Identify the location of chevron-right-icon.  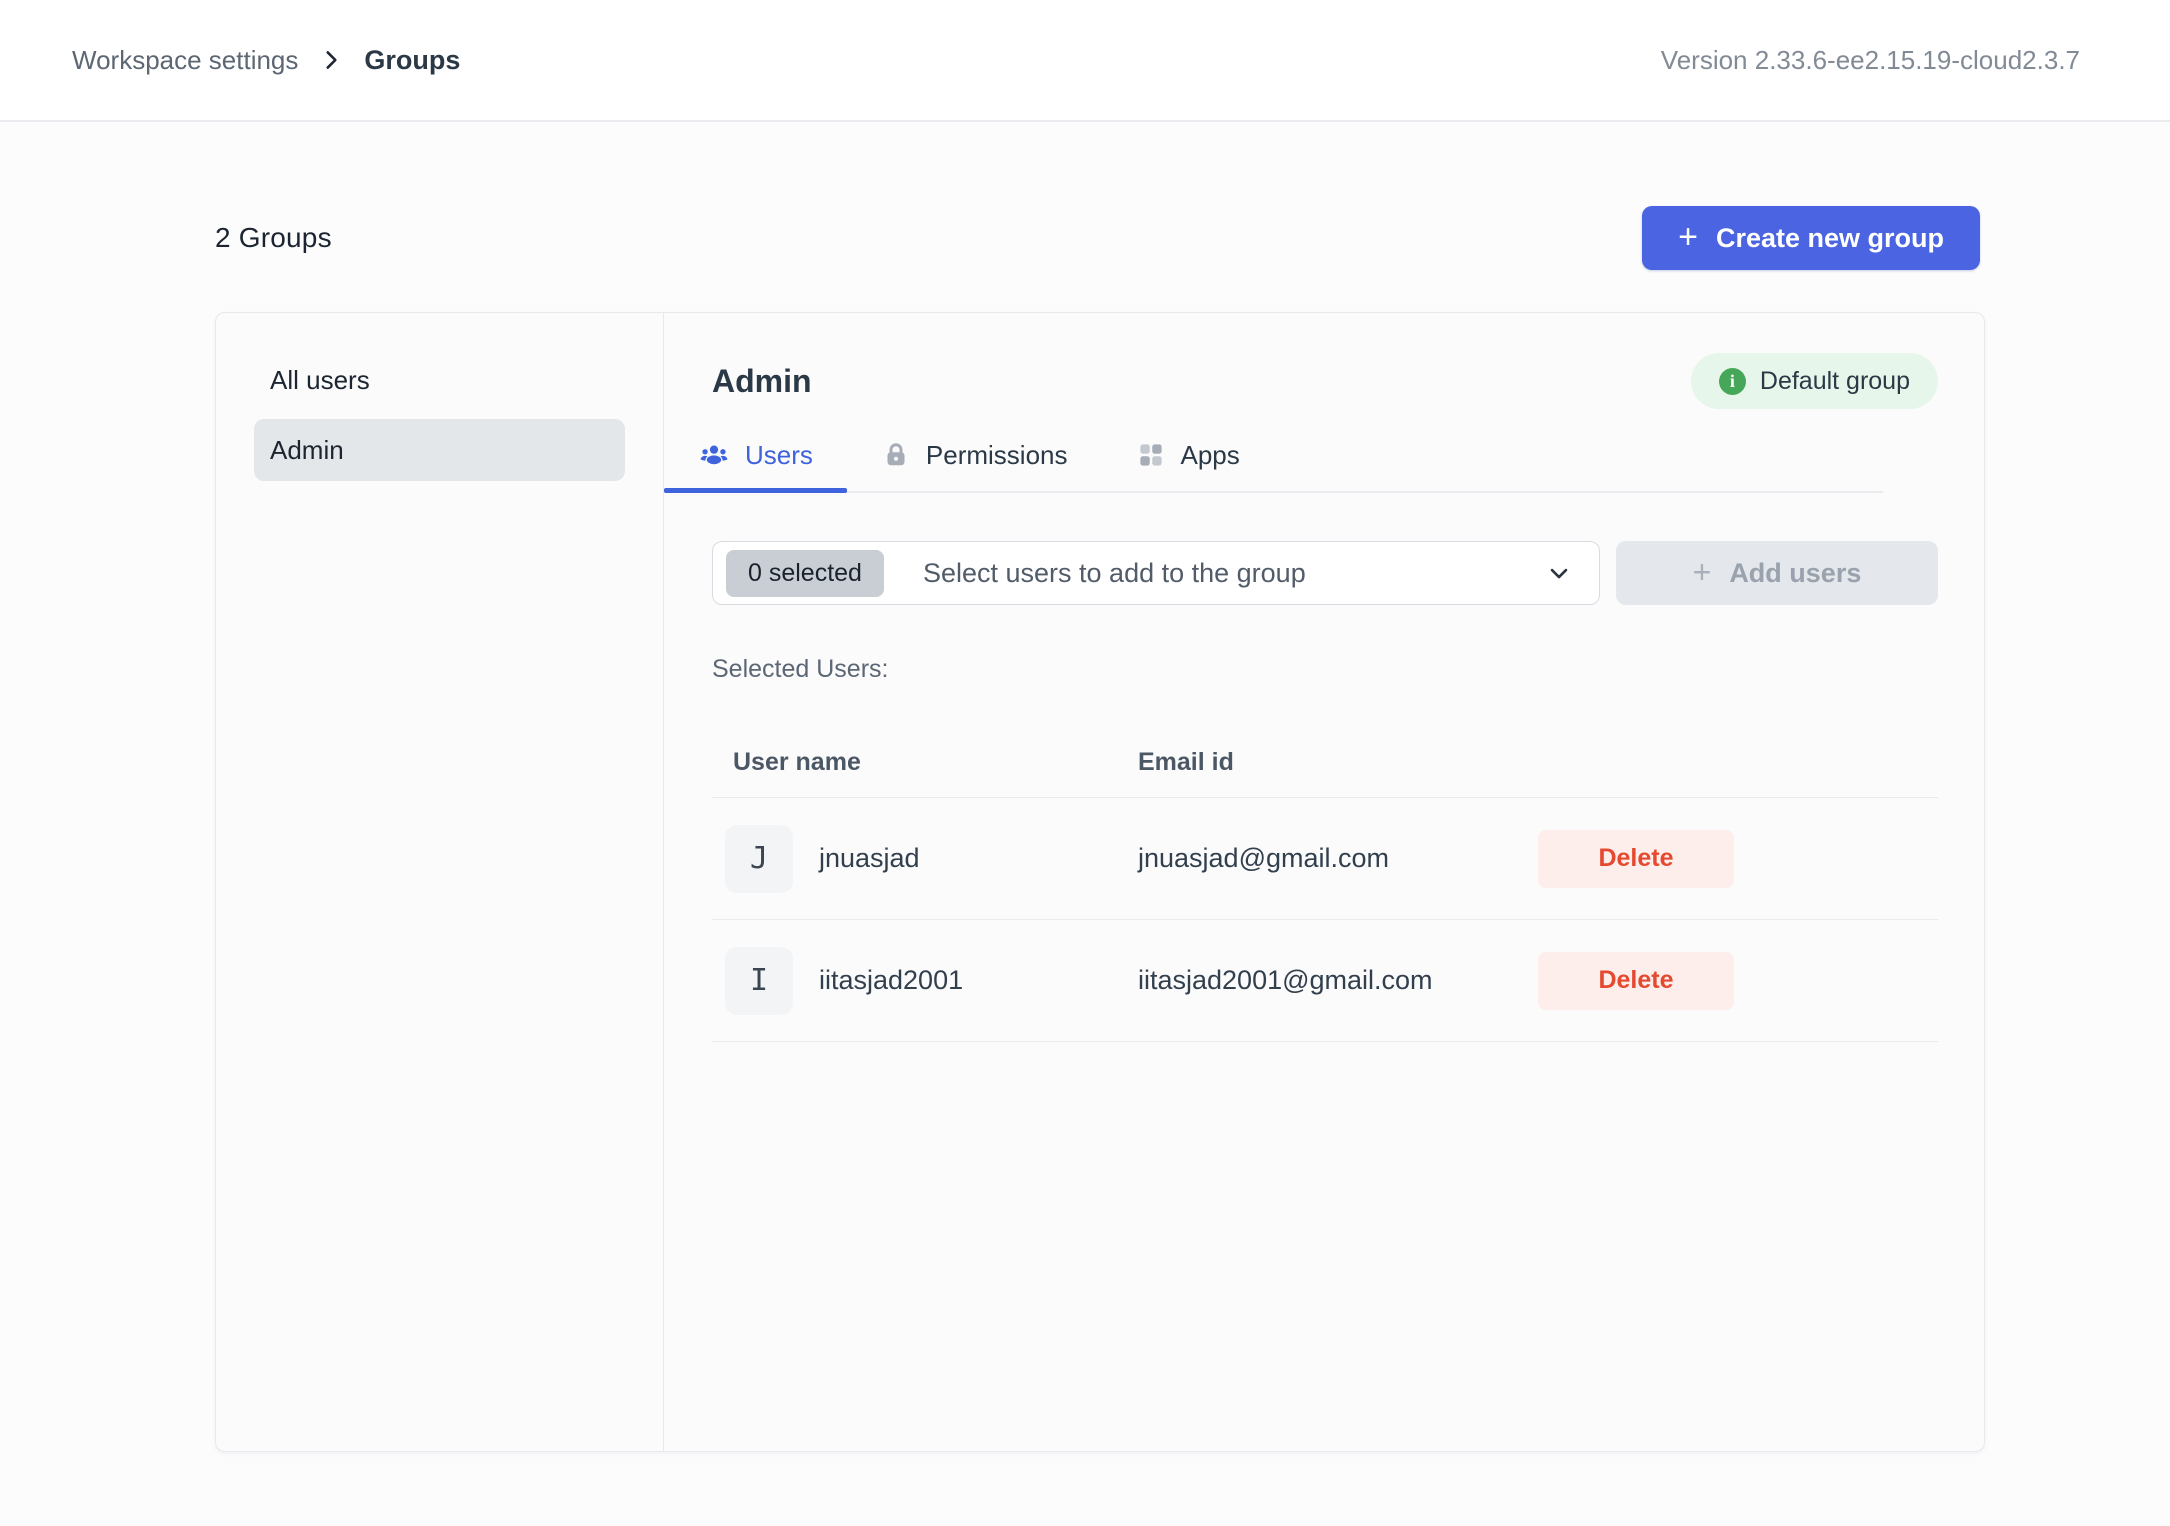
(331, 60).